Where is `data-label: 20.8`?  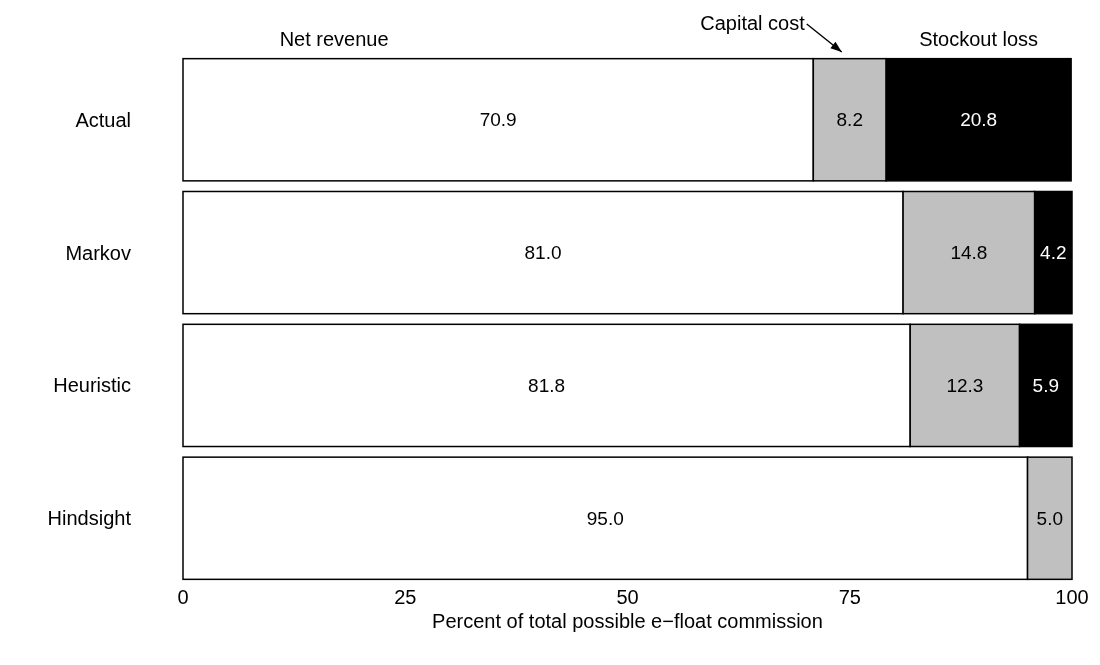 data-label: 20.8 is located at coordinates (979, 120).